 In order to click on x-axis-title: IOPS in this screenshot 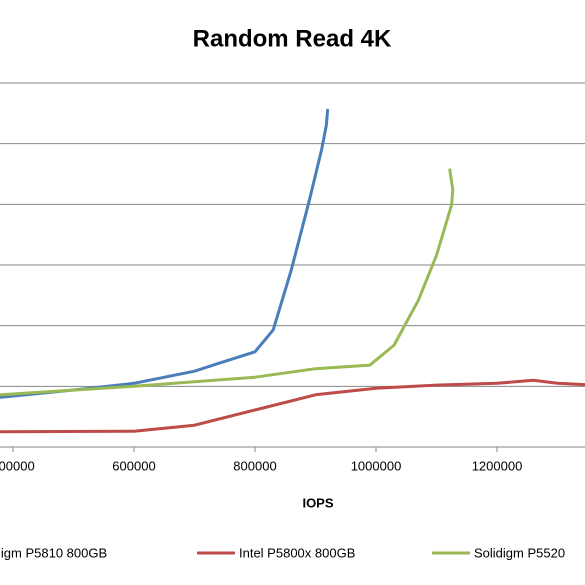, I will do `click(317, 502)`.